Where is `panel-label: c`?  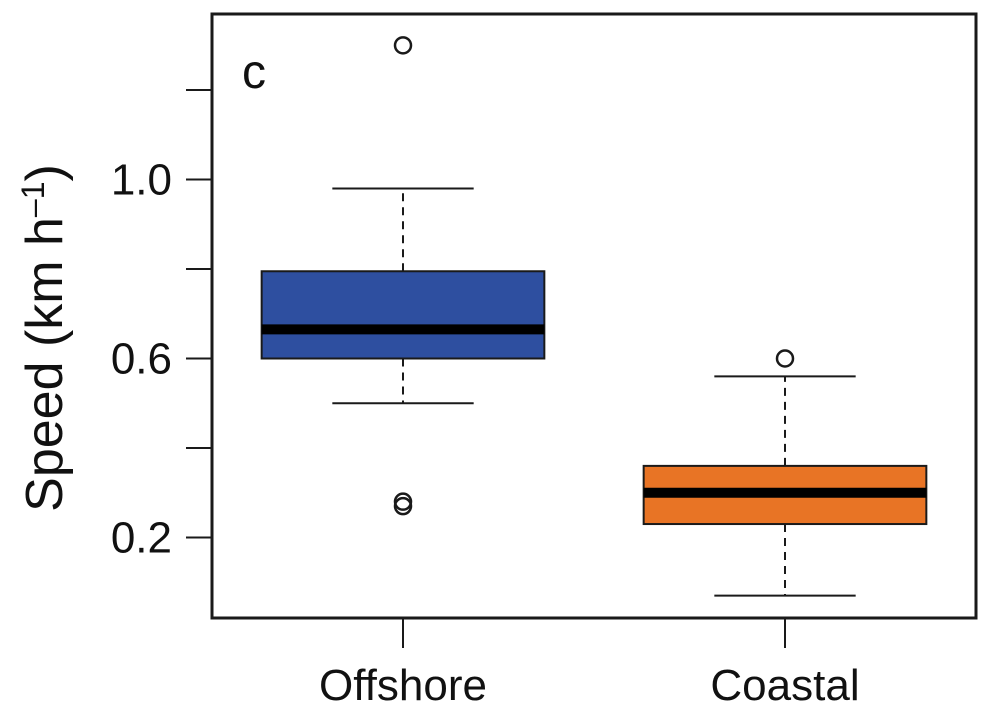
panel-label: c is located at coordinates (254, 72).